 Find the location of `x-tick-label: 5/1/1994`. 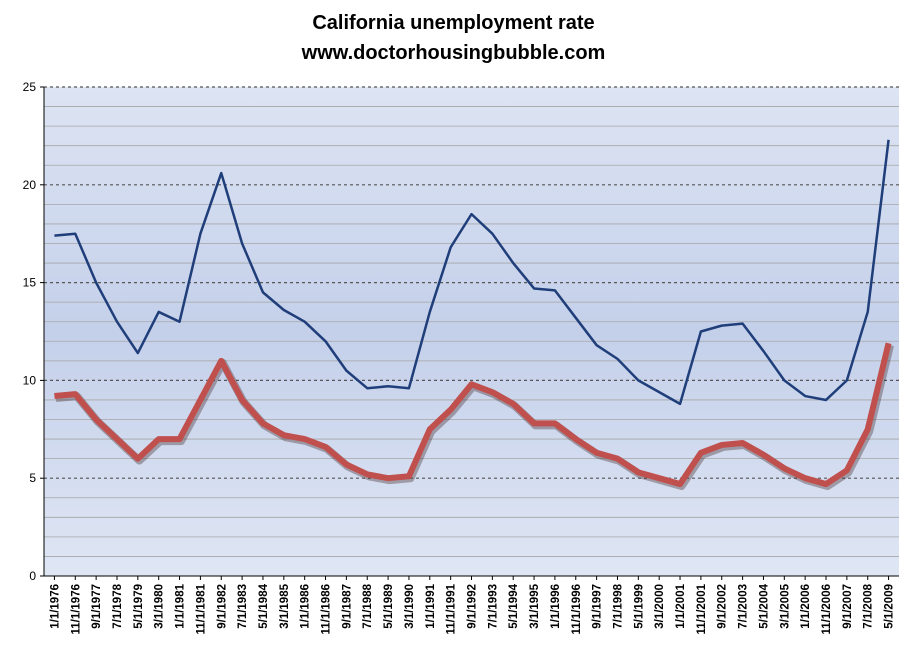

x-tick-label: 5/1/1994 is located at coordinates (514, 605).